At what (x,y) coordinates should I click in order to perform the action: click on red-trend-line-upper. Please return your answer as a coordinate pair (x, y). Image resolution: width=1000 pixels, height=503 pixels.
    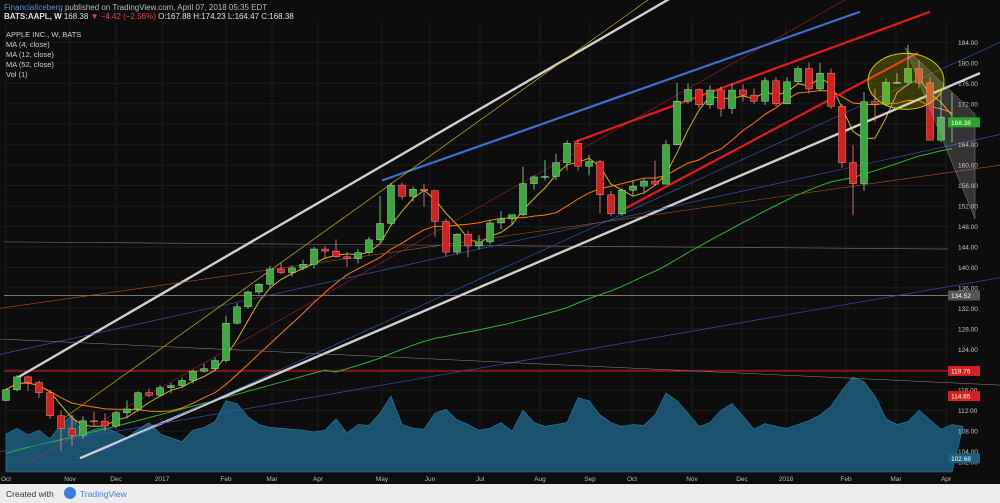
    Looking at the image, I should click on (752, 77).